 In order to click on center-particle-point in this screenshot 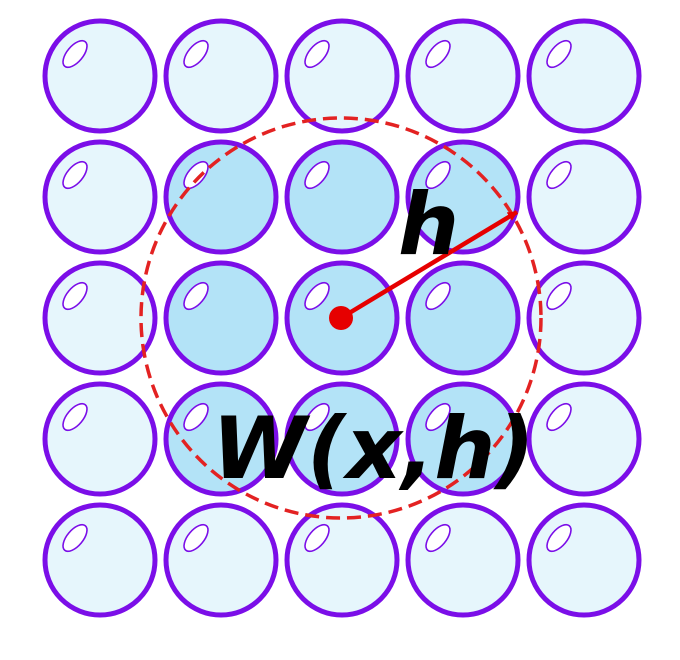, I will do `click(341, 318)`.